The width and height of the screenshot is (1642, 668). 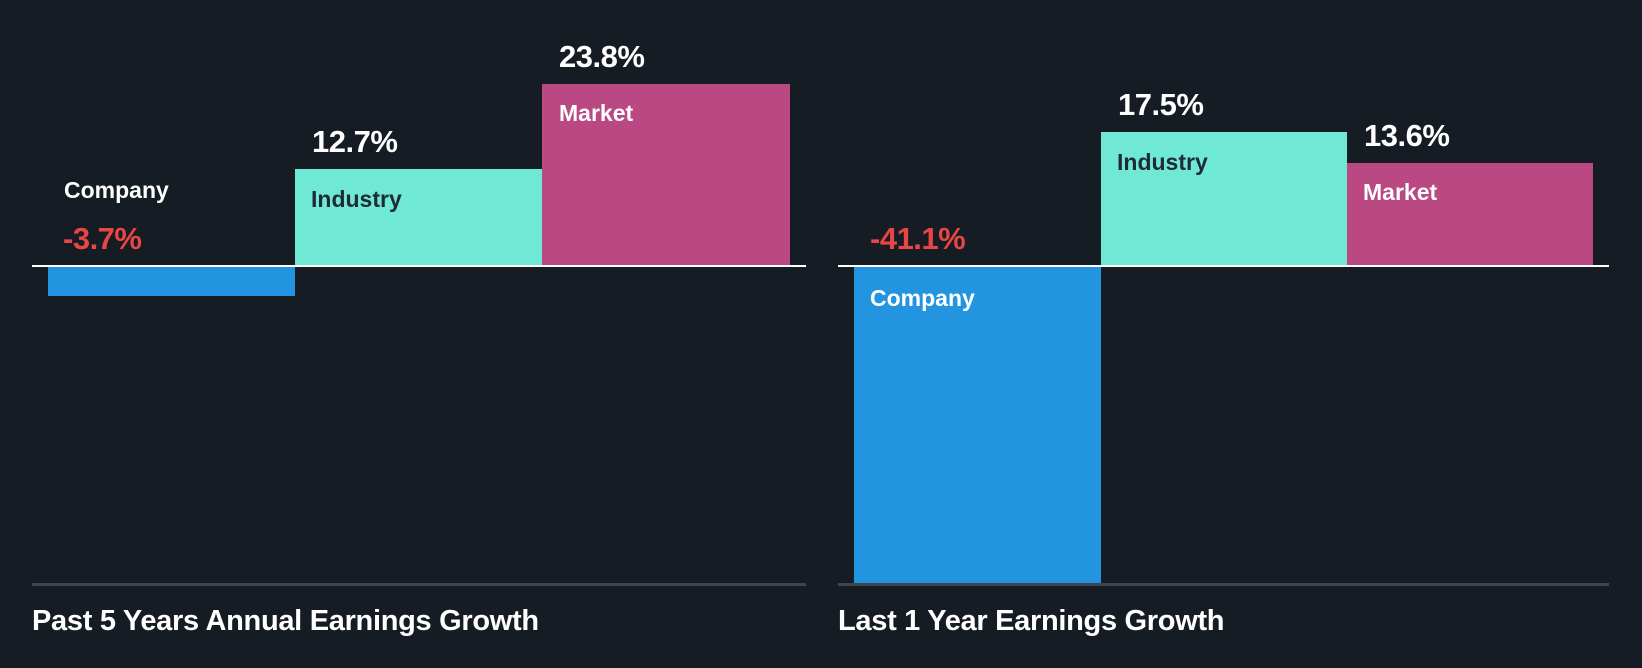 What do you see at coordinates (102, 238) in the screenshot?
I see `bar-value-company: -3.7%` at bounding box center [102, 238].